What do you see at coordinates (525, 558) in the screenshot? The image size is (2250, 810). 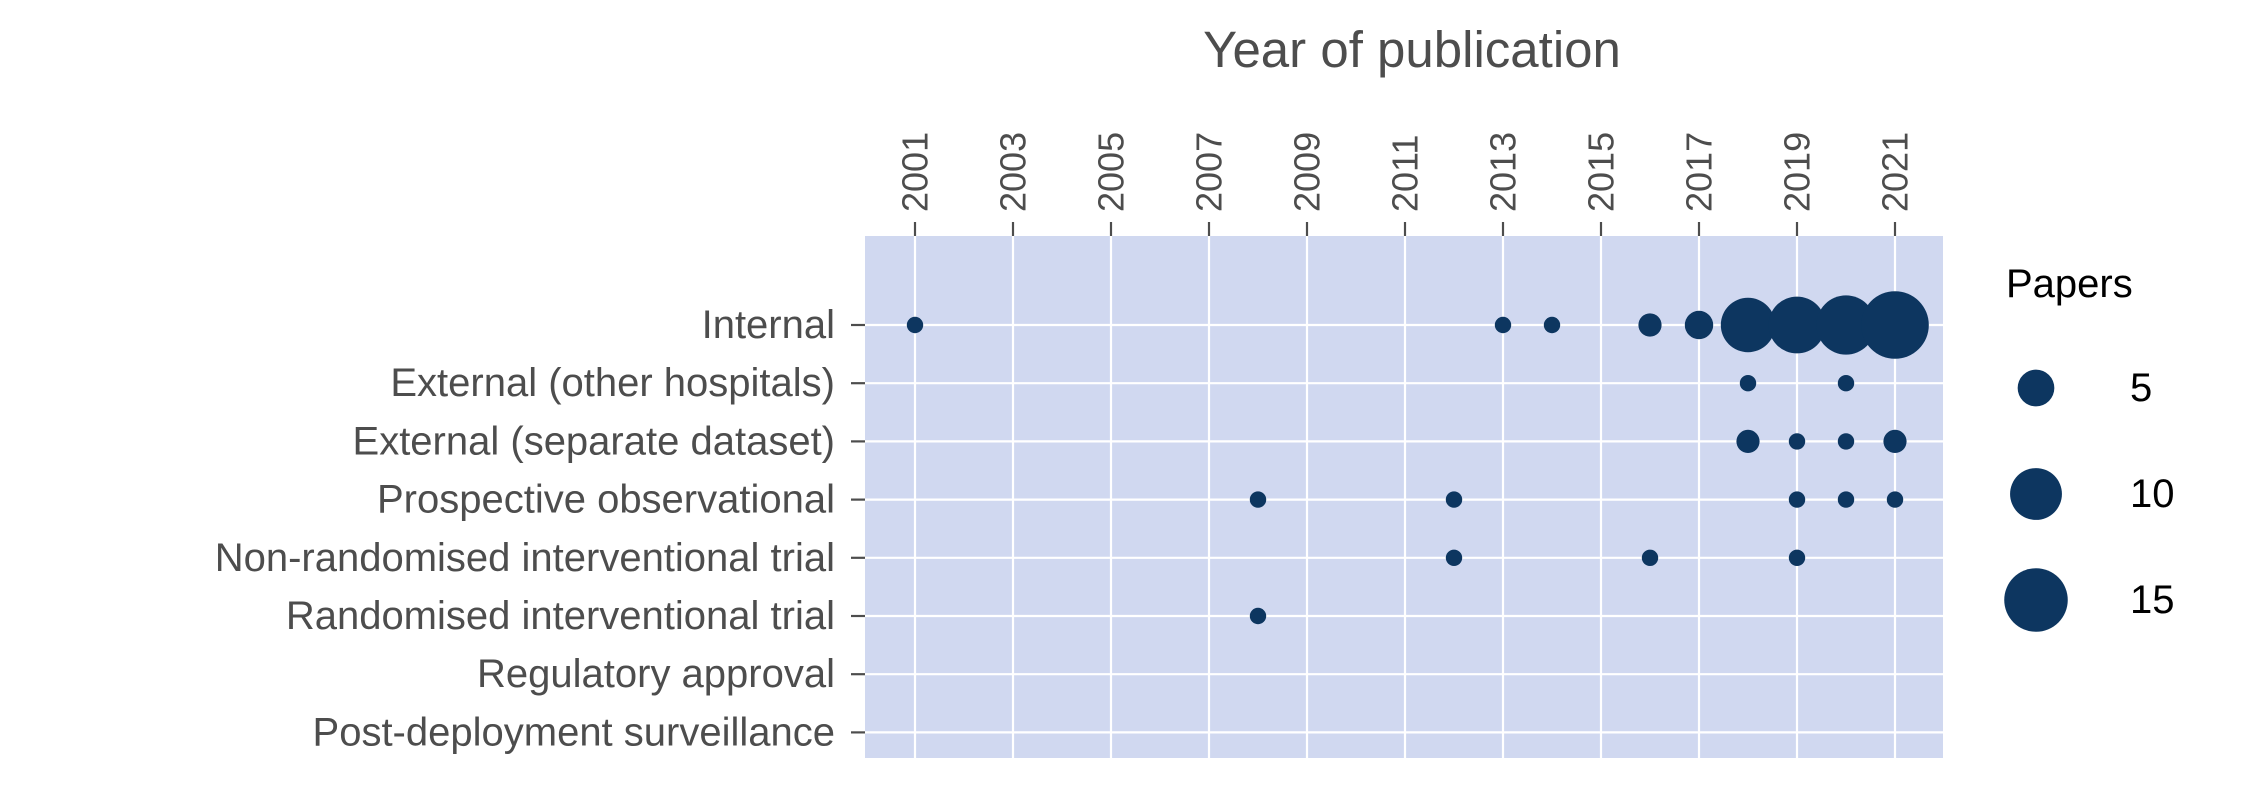 I see `y-category-label: Non-randomised interventional trial` at bounding box center [525, 558].